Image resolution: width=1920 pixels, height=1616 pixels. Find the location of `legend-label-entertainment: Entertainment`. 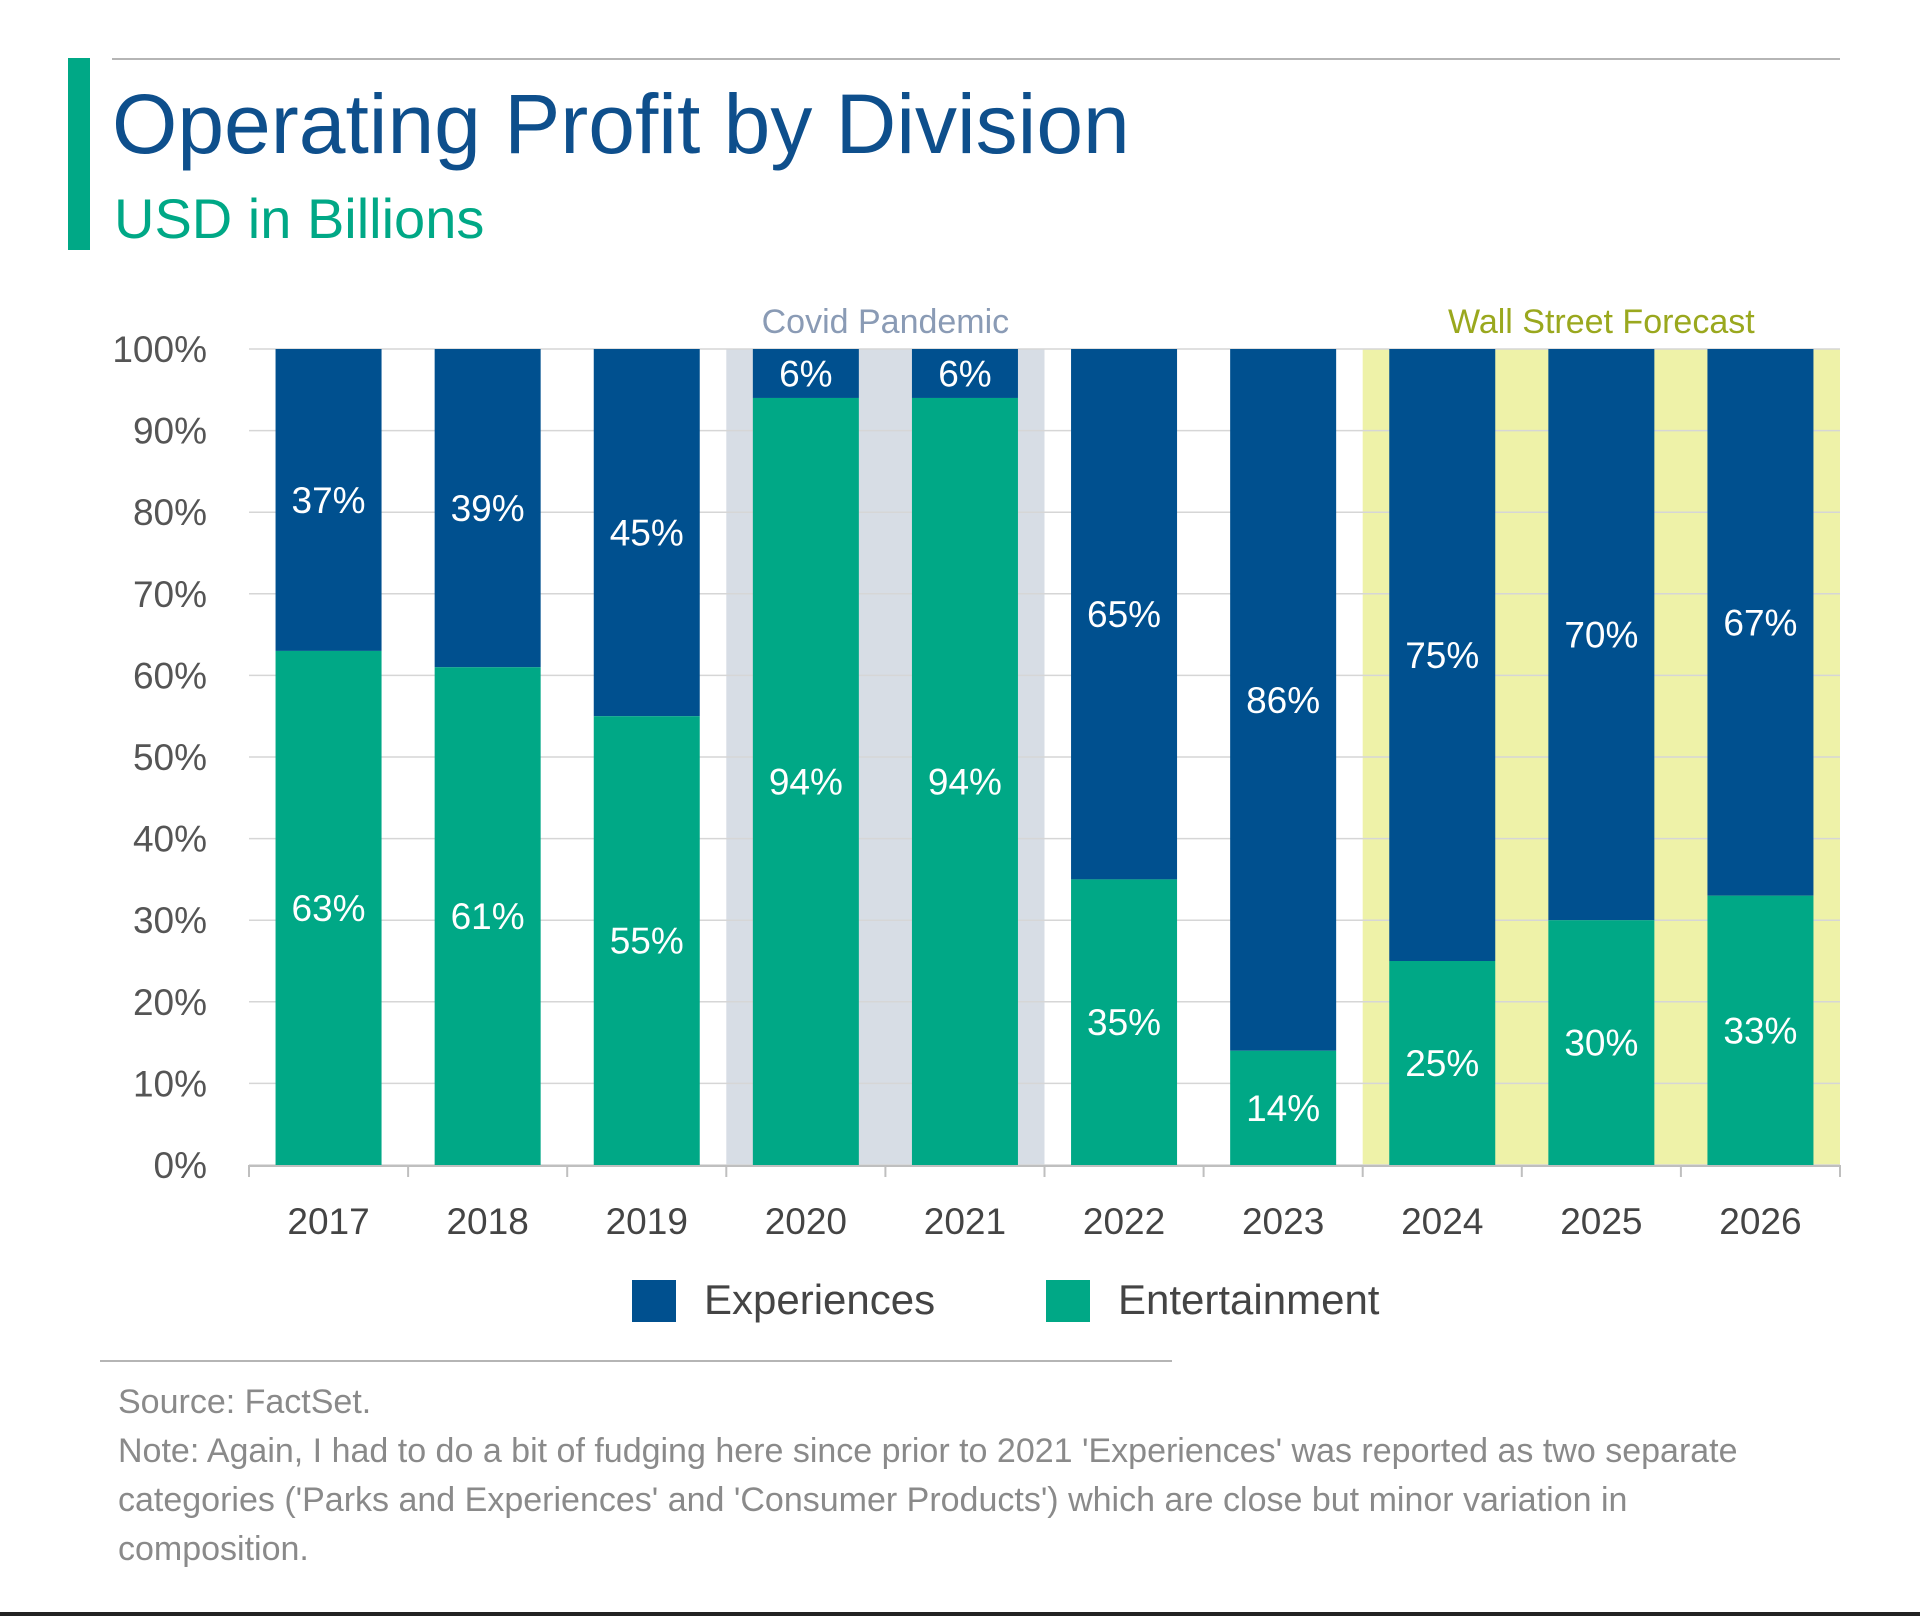

legend-label-entertainment: Entertainment is located at coordinates (1249, 1299).